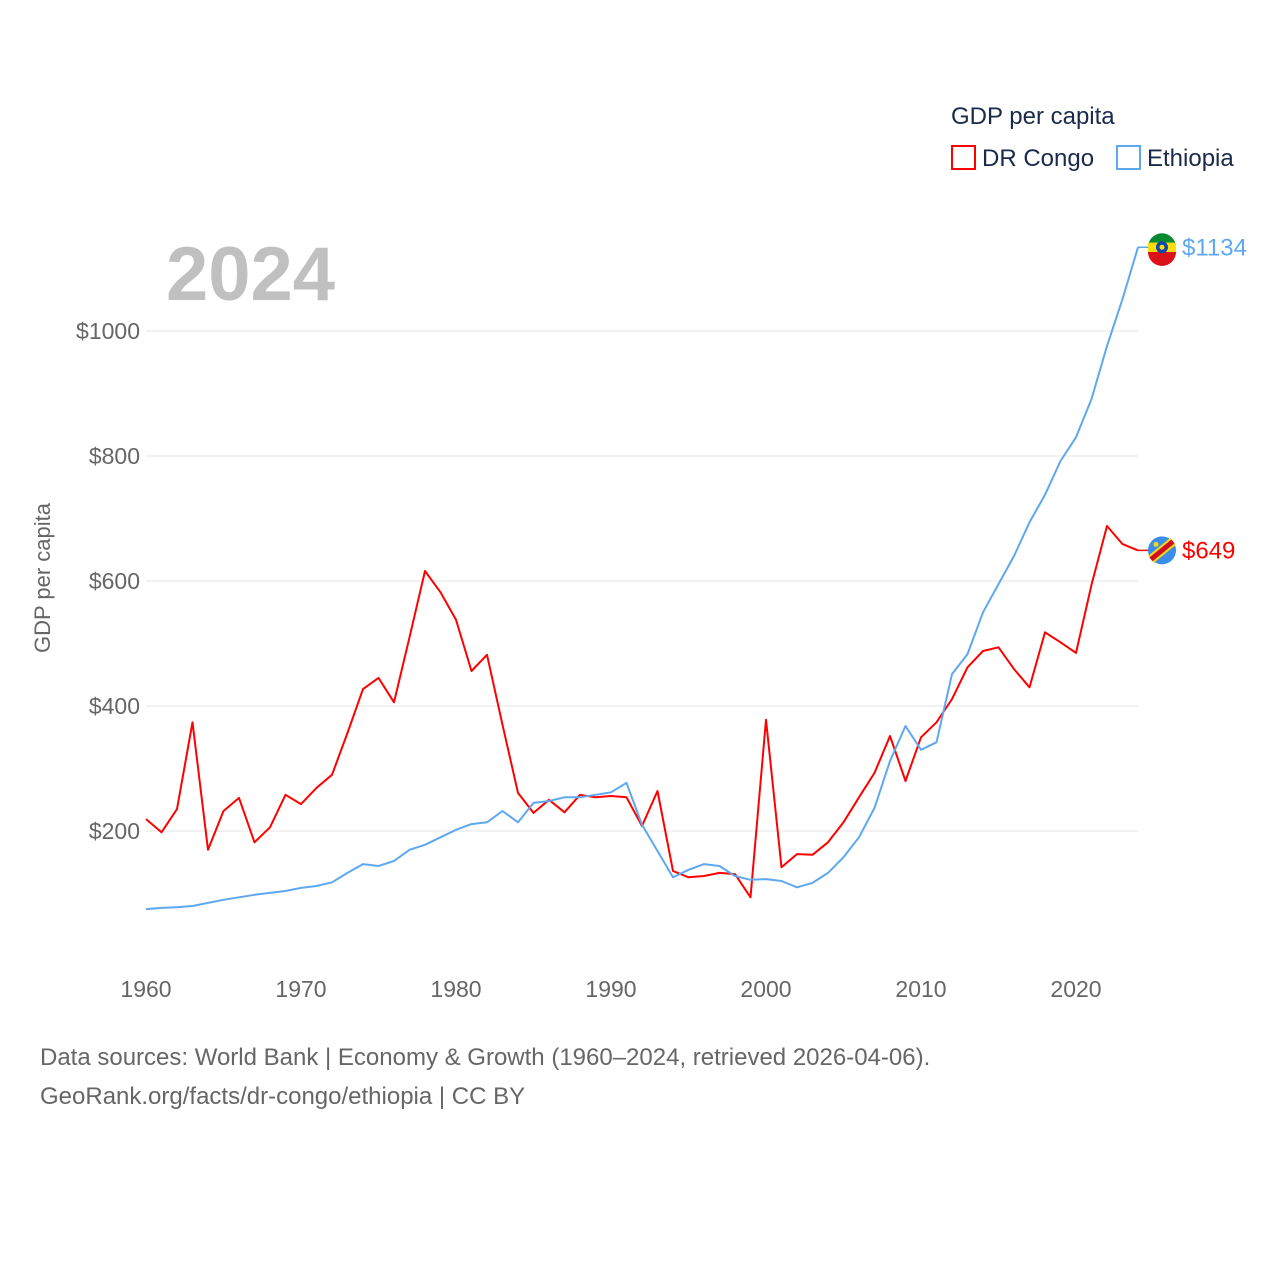 Image resolution: width=1280 pixels, height=1280 pixels. What do you see at coordinates (250, 274) in the screenshot?
I see `current-year-label: 2024` at bounding box center [250, 274].